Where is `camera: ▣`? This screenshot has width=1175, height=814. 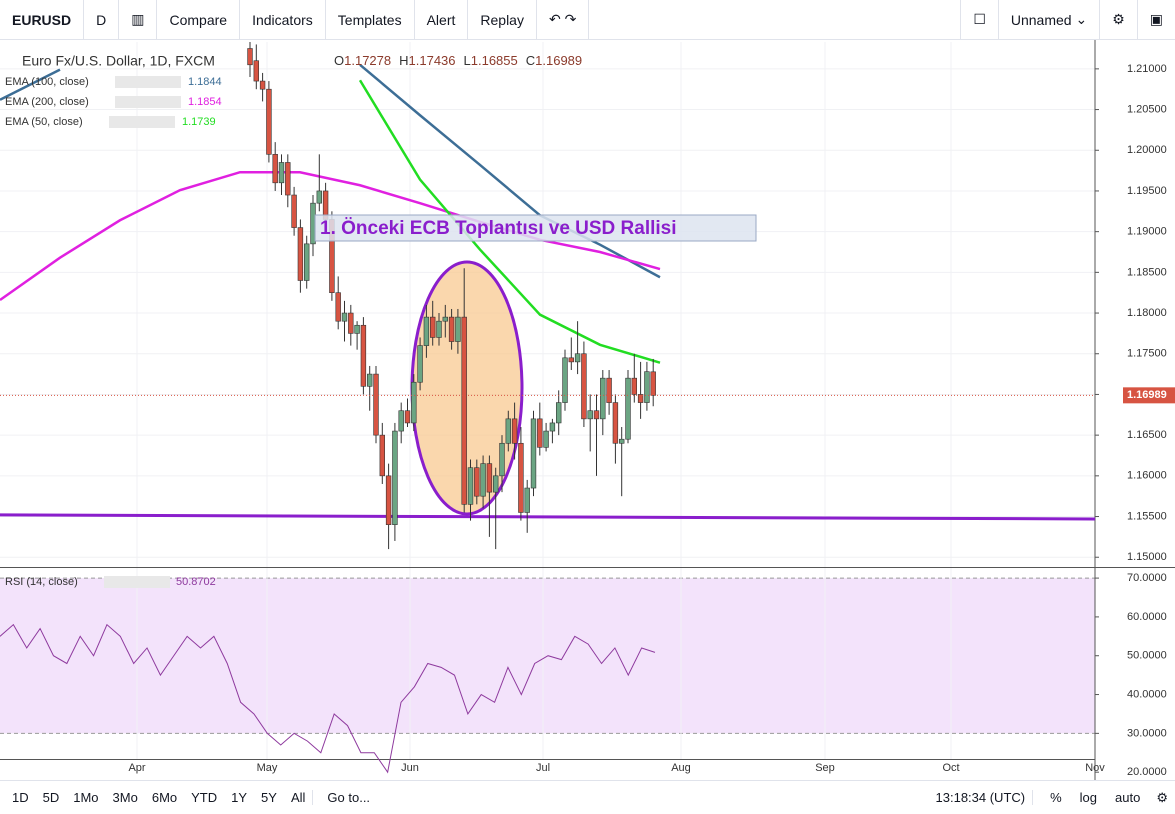
camera: ▣ is located at coordinates (1156, 19).